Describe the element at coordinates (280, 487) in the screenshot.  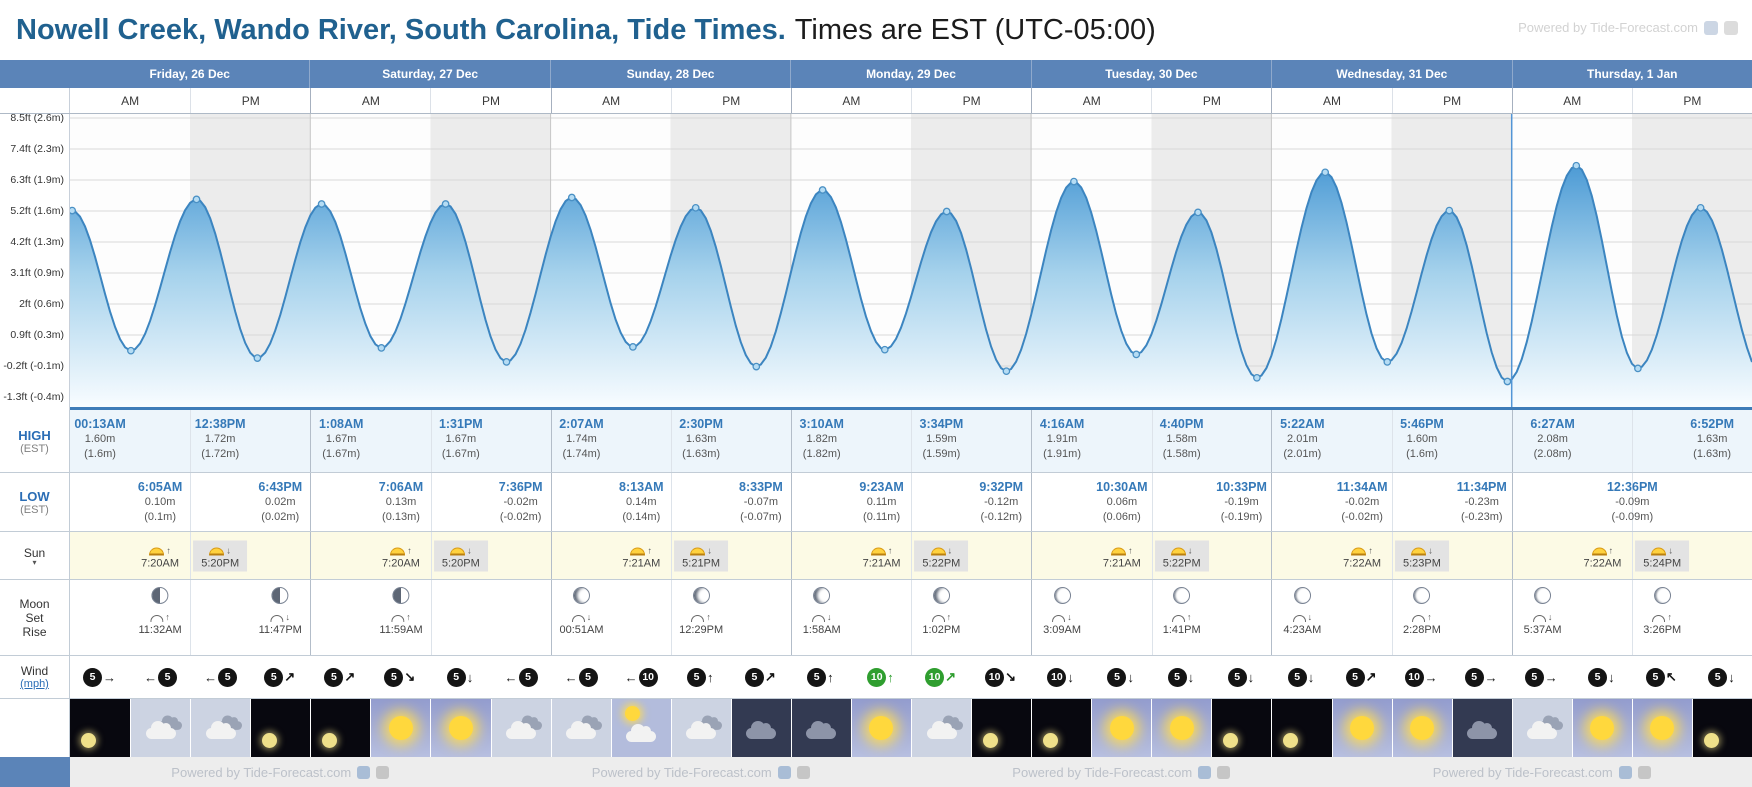
I see `tide-time: 6:43PM` at that location.